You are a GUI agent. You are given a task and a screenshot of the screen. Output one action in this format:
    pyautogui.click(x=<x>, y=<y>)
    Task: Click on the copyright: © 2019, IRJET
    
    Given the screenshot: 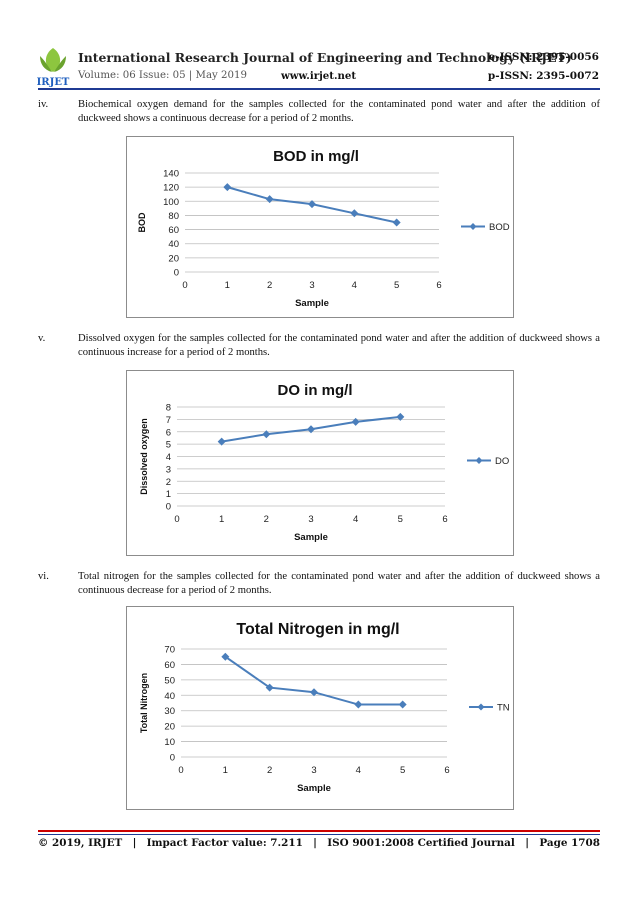 What is the action you would take?
    pyautogui.click(x=80, y=843)
    